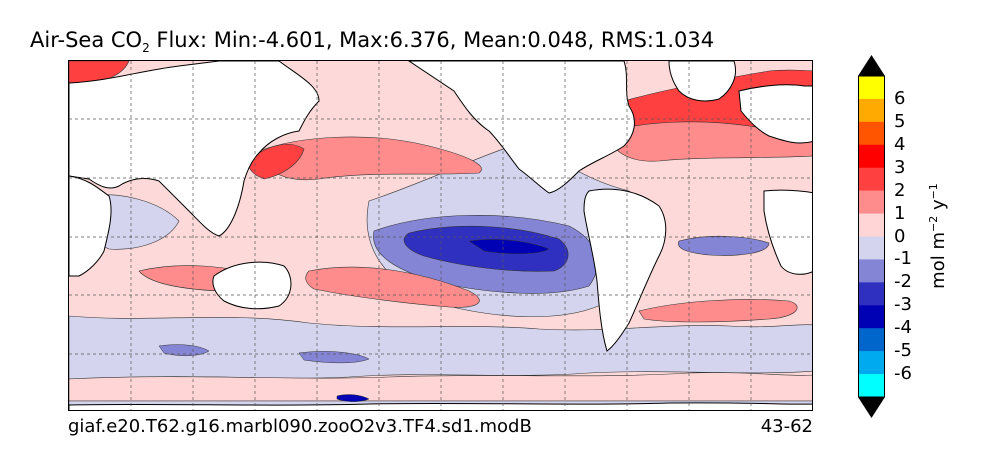 Image resolution: width=982 pixels, height=466 pixels. I want to click on colorbar-tick-label: 3, so click(900, 167).